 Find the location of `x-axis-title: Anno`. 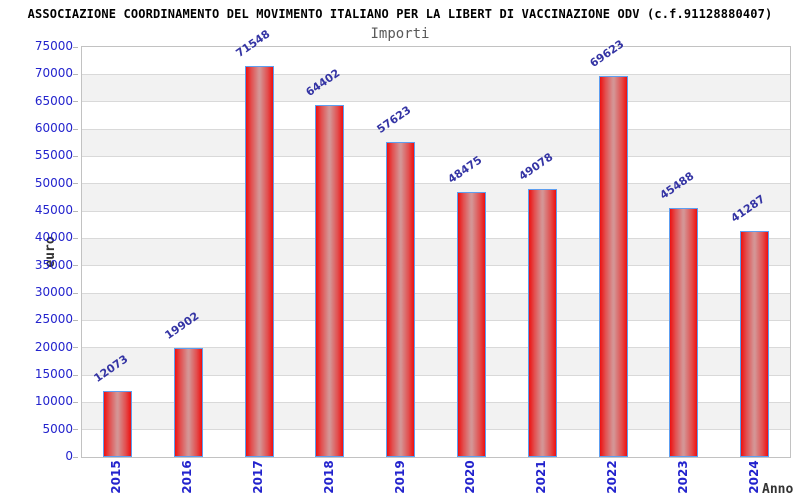

x-axis-title: Anno is located at coordinates (778, 489).